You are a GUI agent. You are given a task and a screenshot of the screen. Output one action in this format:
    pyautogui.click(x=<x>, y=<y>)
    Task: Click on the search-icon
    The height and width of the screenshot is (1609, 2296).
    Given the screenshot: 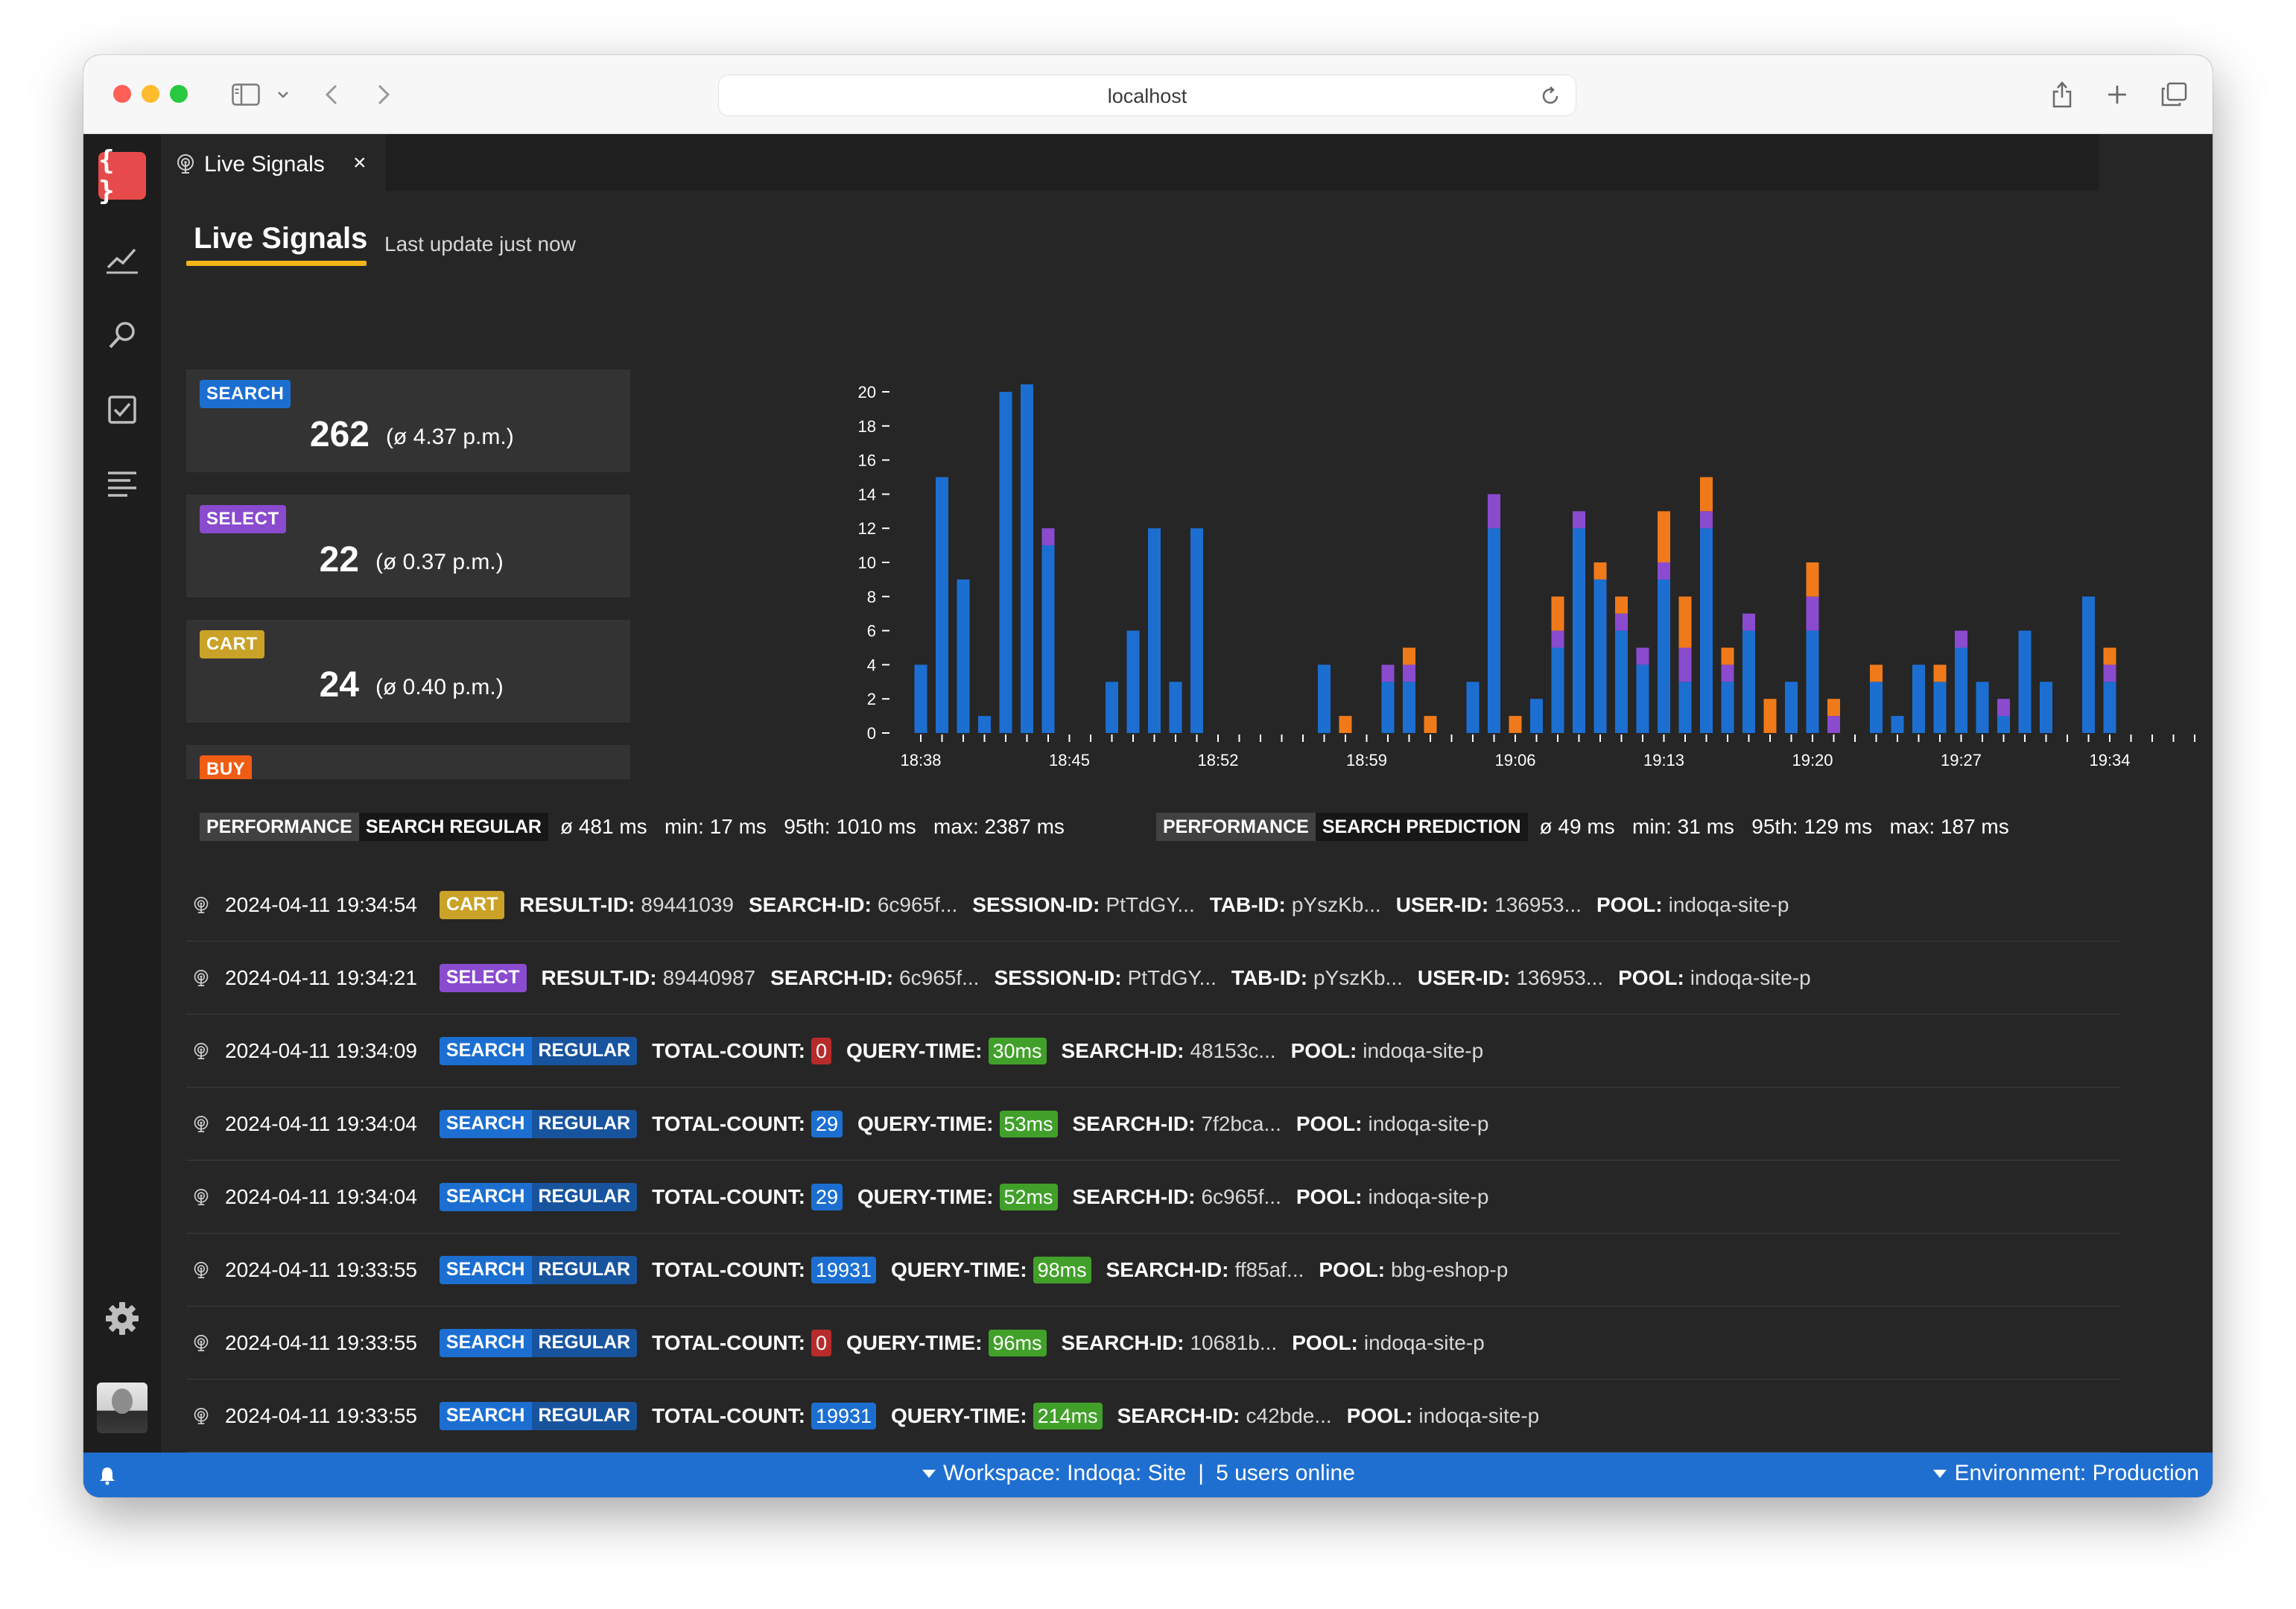 What is the action you would take?
    pyautogui.click(x=122, y=335)
    